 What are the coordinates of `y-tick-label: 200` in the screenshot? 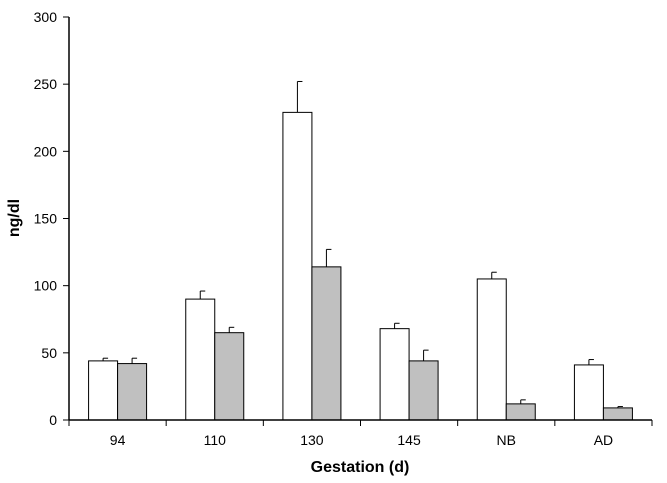 It's located at (46, 151).